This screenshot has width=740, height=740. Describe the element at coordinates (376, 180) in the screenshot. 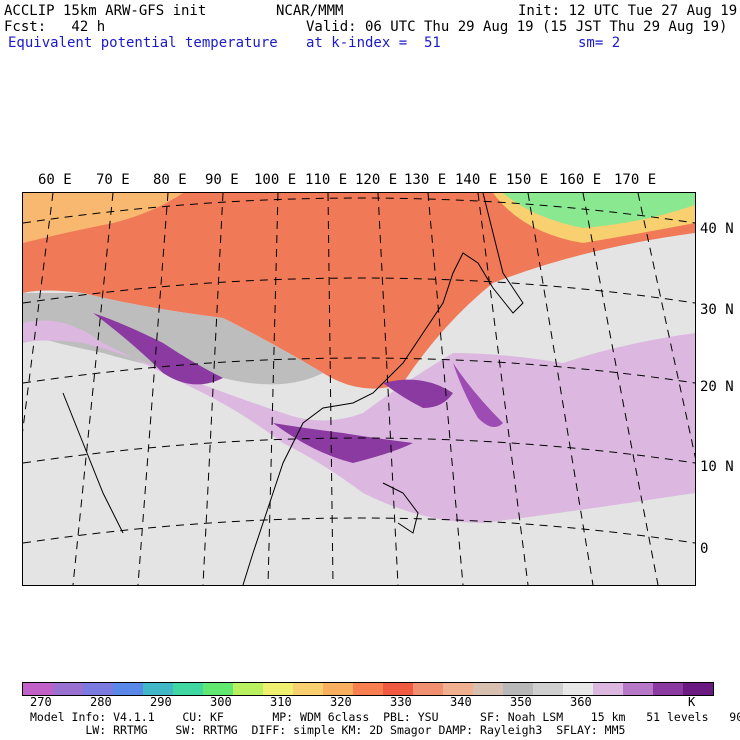

I see `lon-label: 120 E` at that location.